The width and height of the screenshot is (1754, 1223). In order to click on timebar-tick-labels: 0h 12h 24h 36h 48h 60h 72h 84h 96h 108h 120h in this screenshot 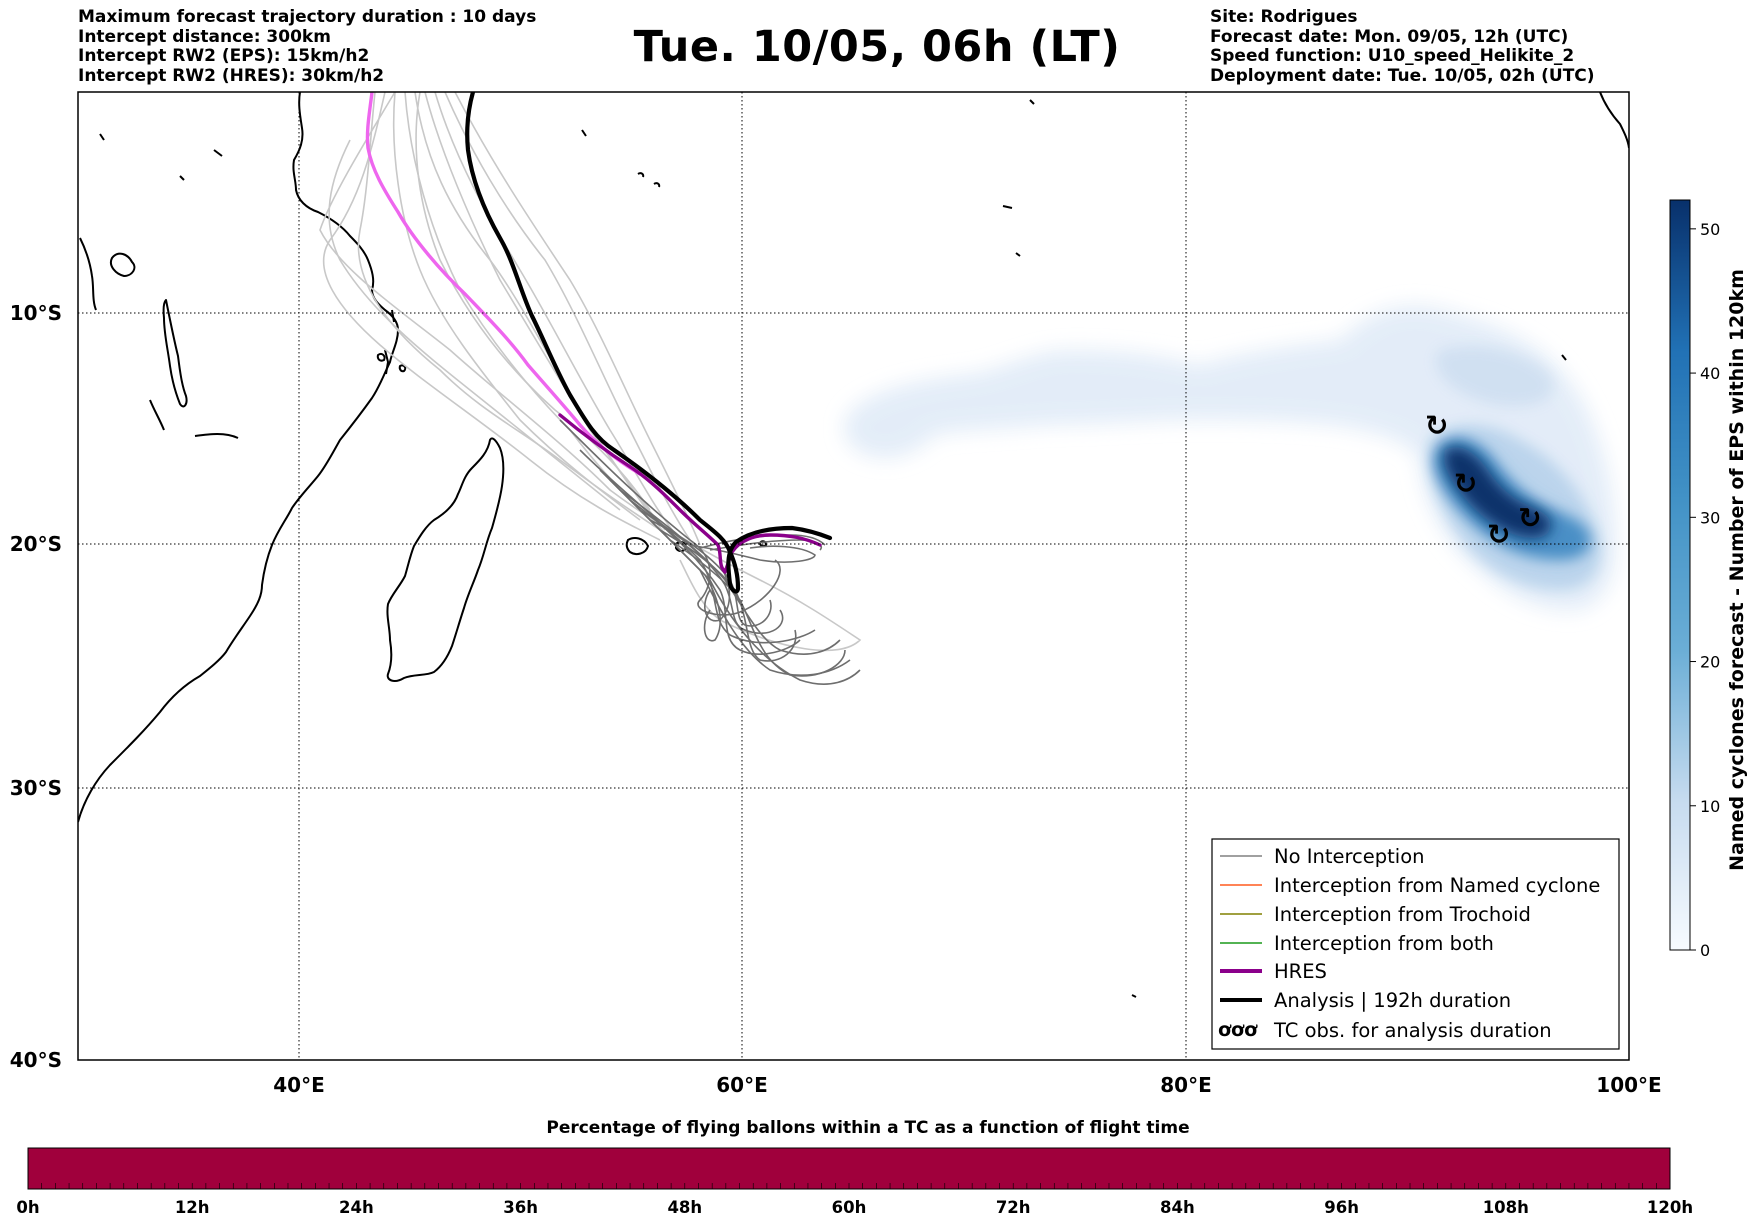, I will do `click(854, 1207)`.